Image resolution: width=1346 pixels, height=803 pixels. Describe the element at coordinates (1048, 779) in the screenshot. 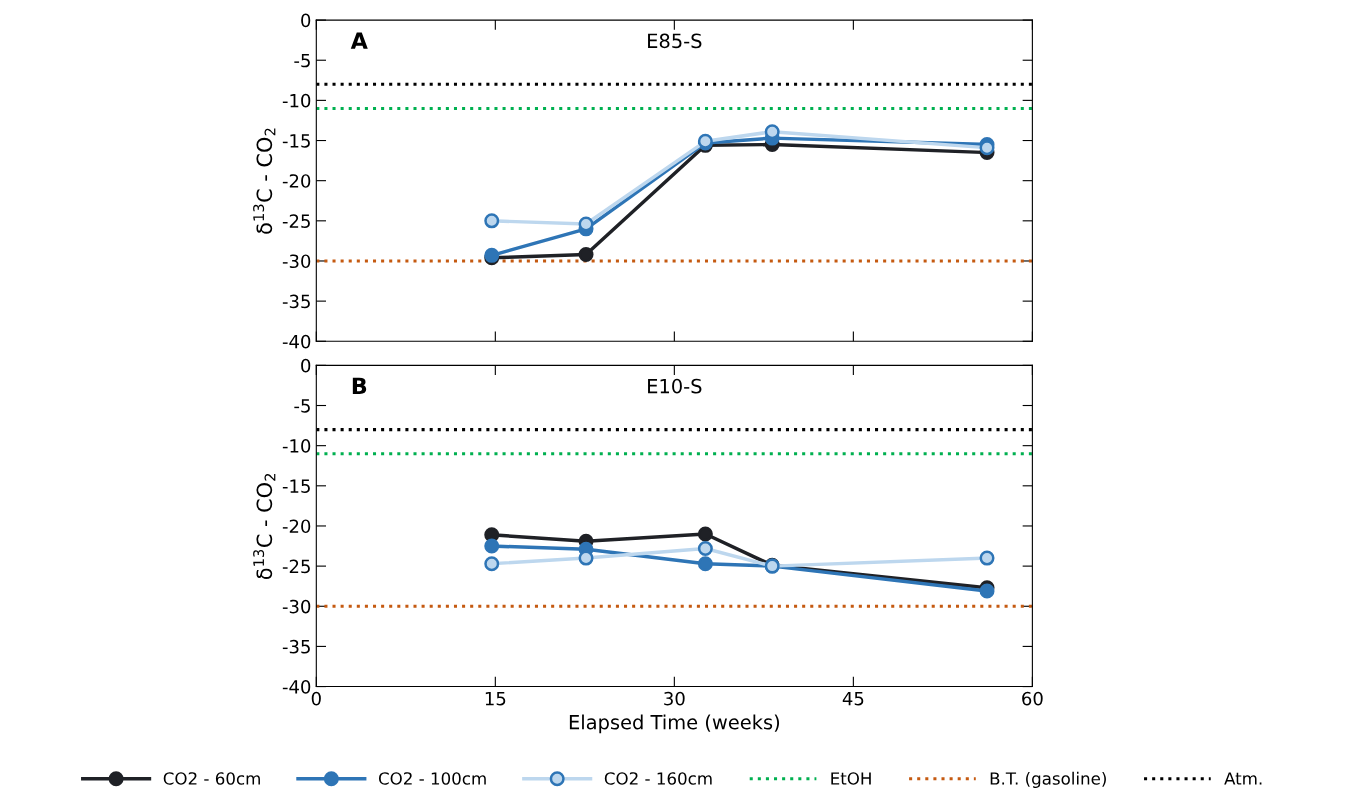

I see `legend-label: B.T. (gasoline)` at that location.